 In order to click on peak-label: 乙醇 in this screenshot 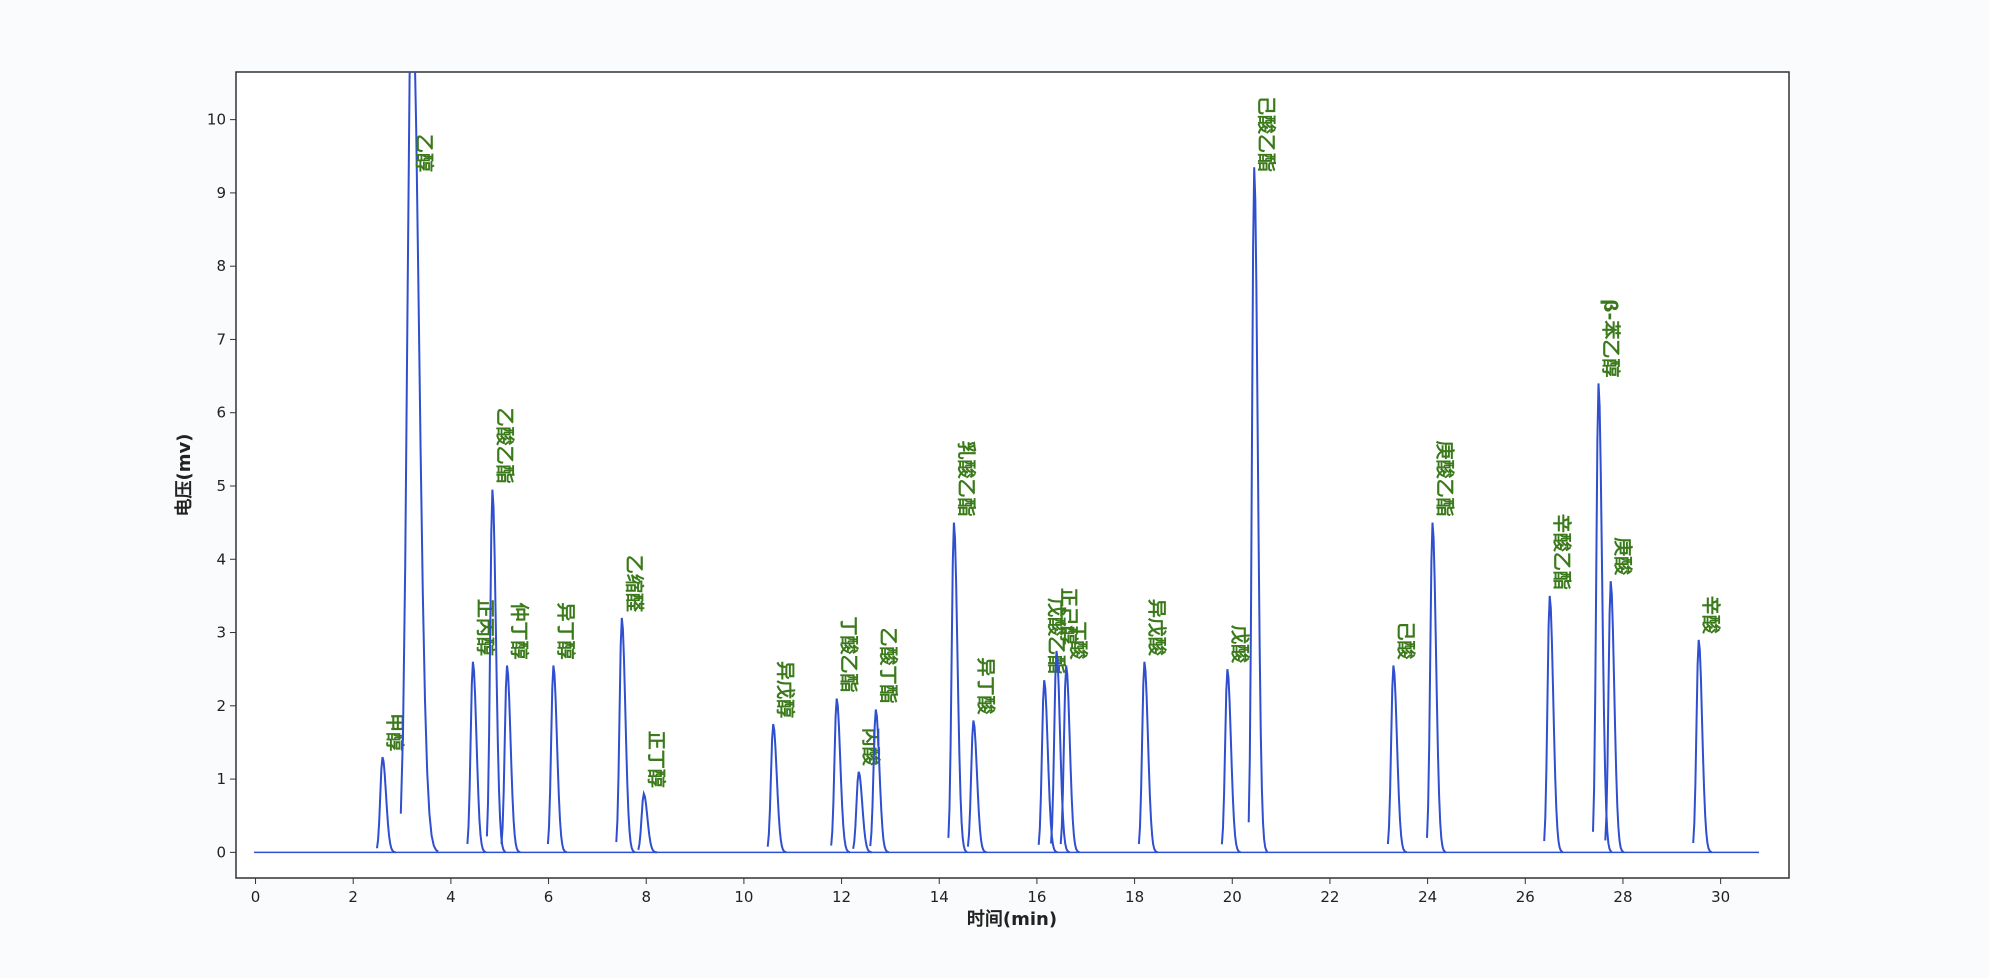, I will do `click(424, 153)`.